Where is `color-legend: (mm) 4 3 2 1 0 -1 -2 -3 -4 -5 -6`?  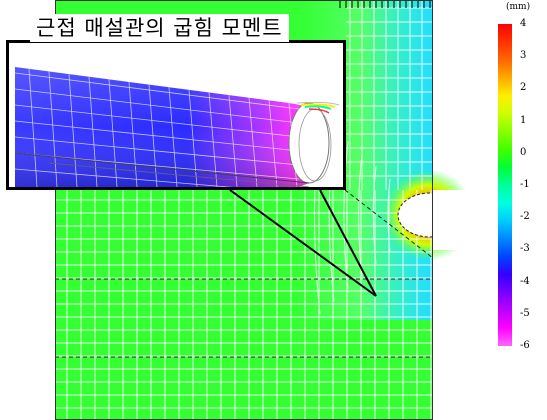 color-legend: (mm) 4 3 2 1 0 -1 -2 -3 -4 -5 -6 is located at coordinates (519, 180).